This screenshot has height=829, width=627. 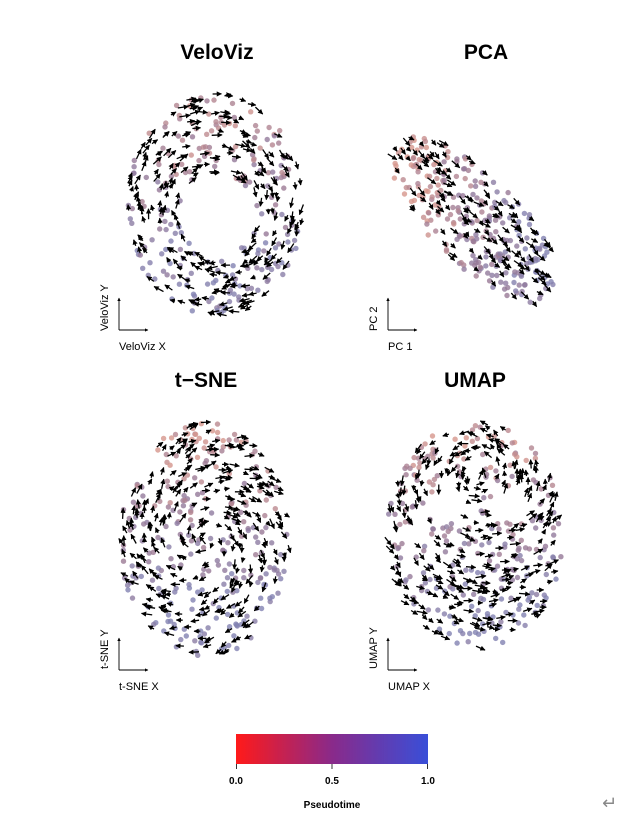 I want to click on panel-veloviz: VeloViz VeloViz X VeloViz Y, so click(x=201, y=197).